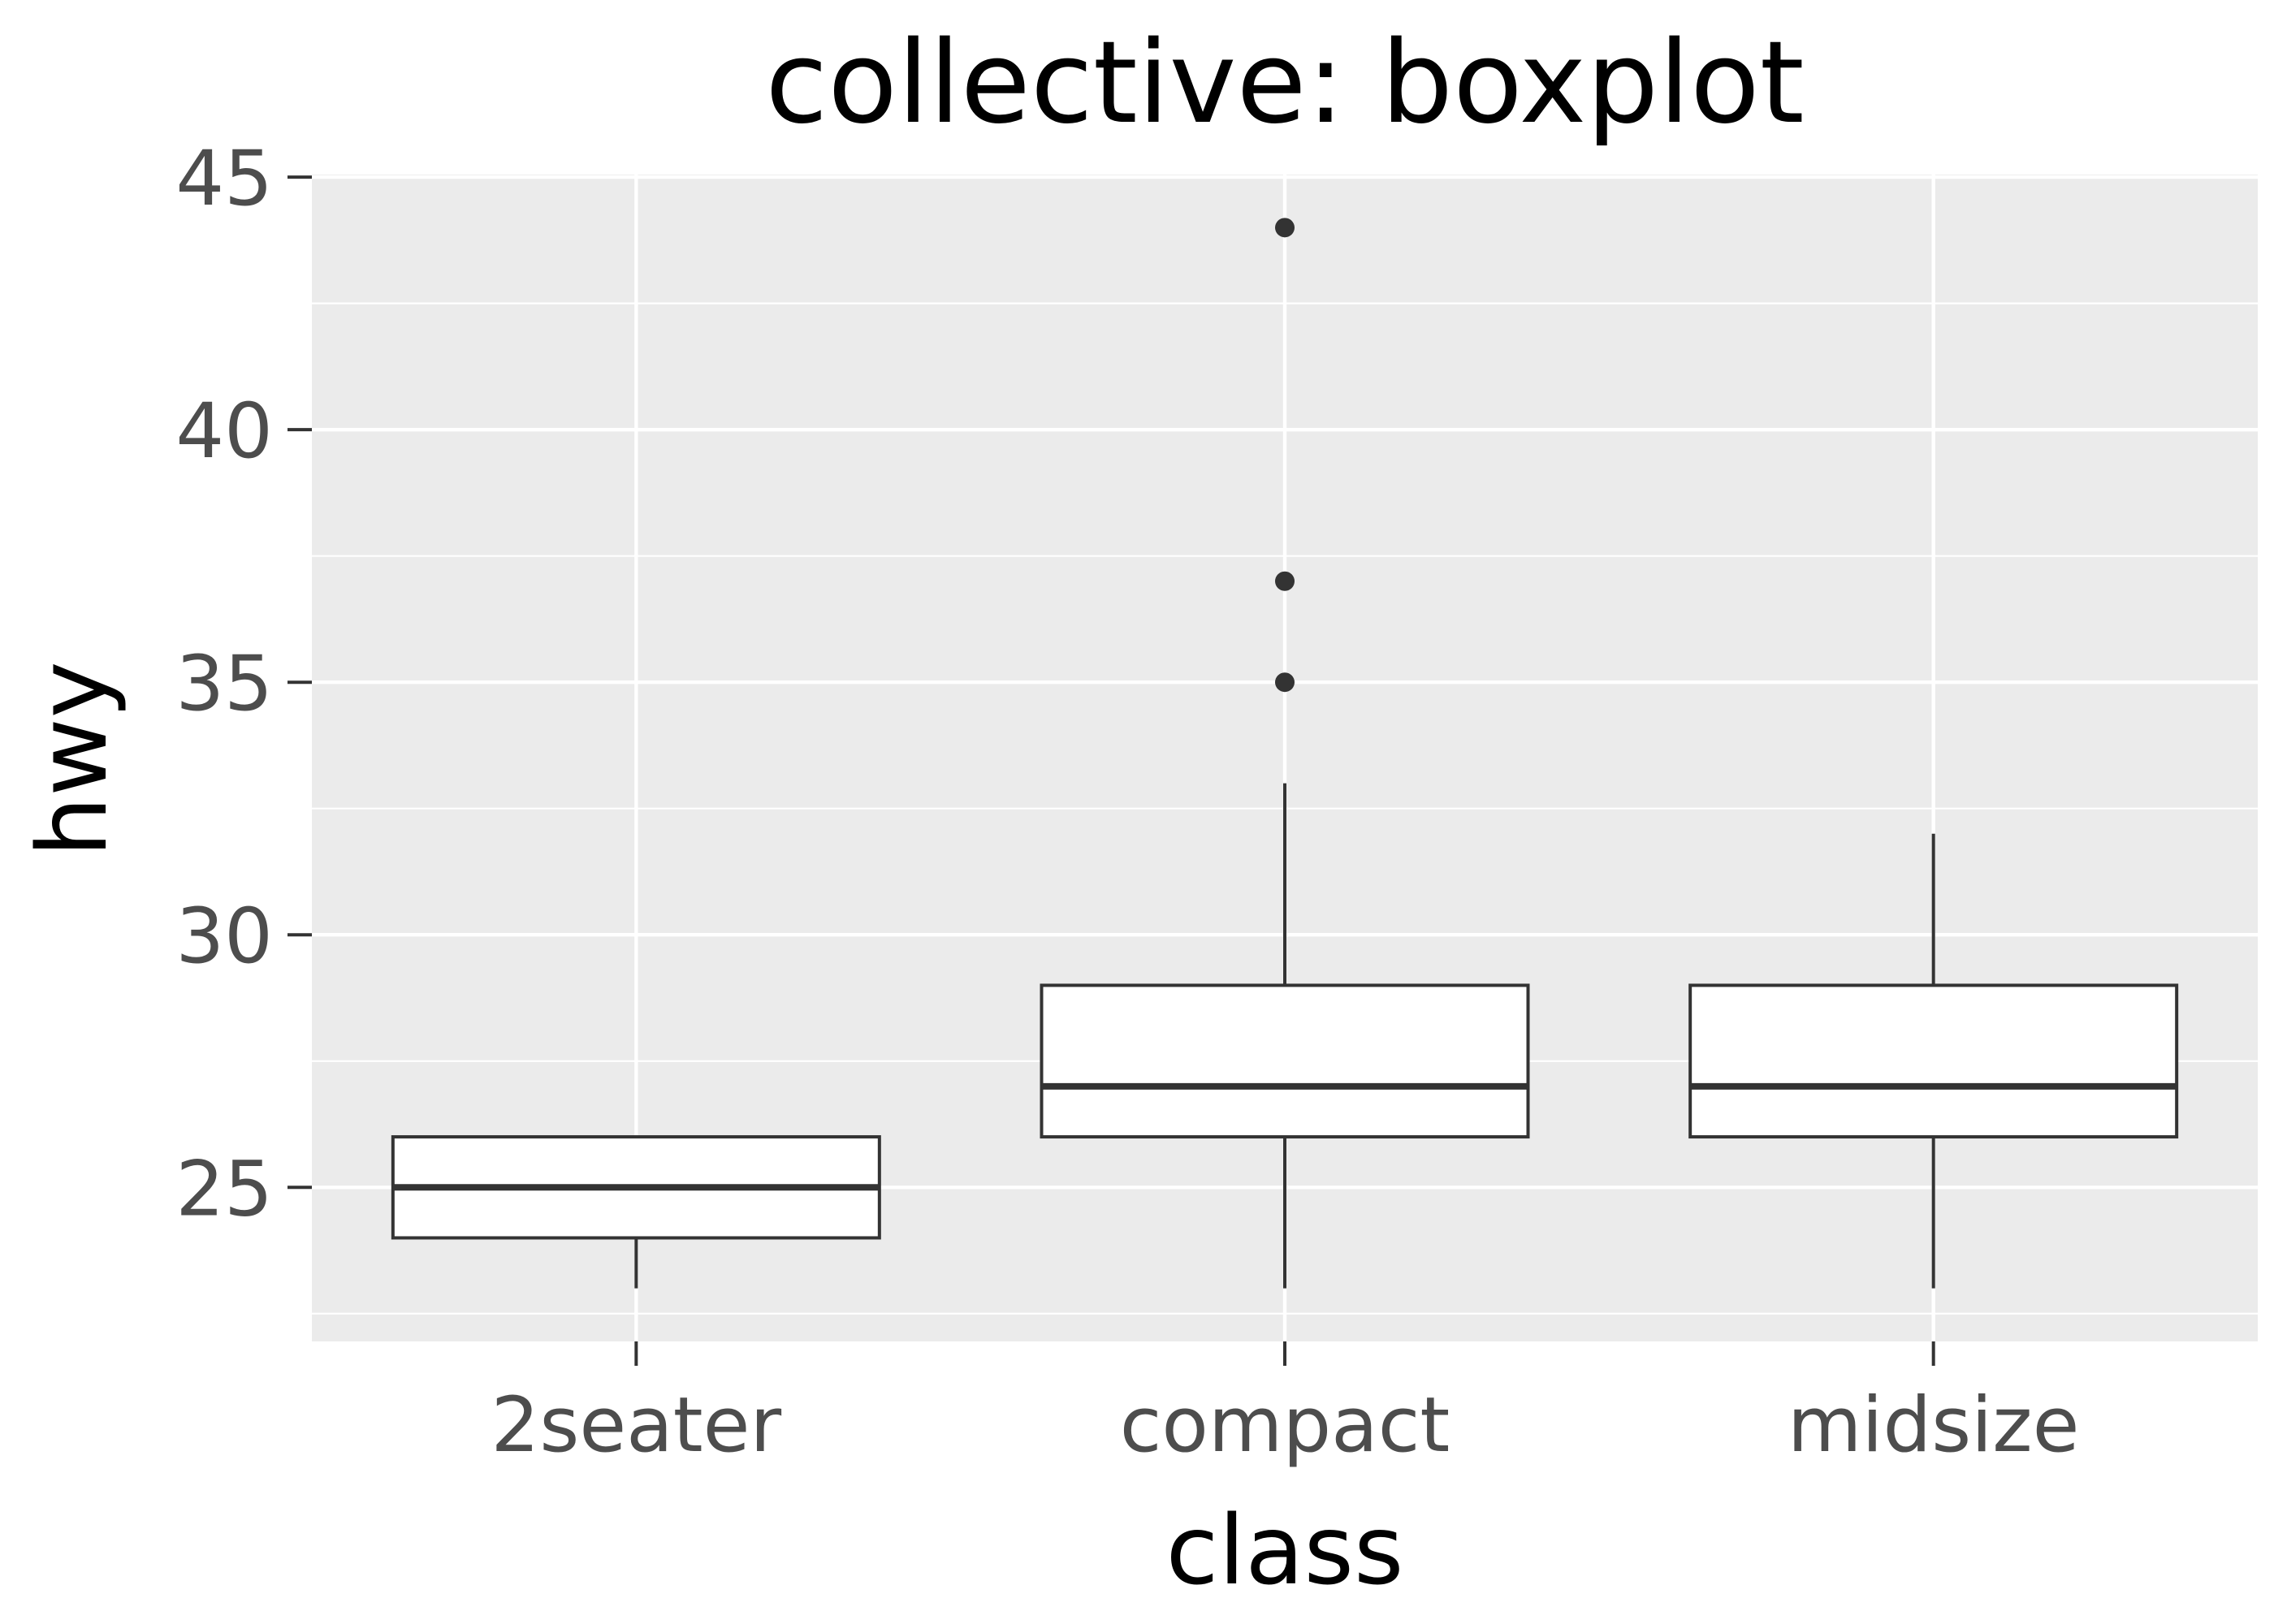 The height and width of the screenshot is (1624, 2274). What do you see at coordinates (224, 684) in the screenshot?
I see `y-tick-label: 35` at bounding box center [224, 684].